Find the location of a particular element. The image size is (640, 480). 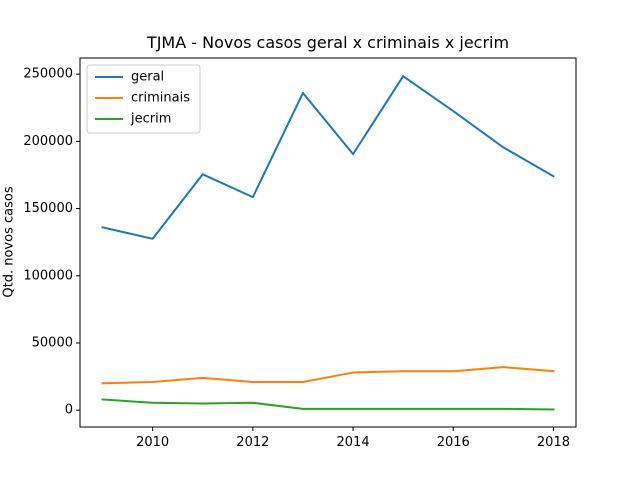

x-tick-label-2016: 2016 is located at coordinates (453, 442).